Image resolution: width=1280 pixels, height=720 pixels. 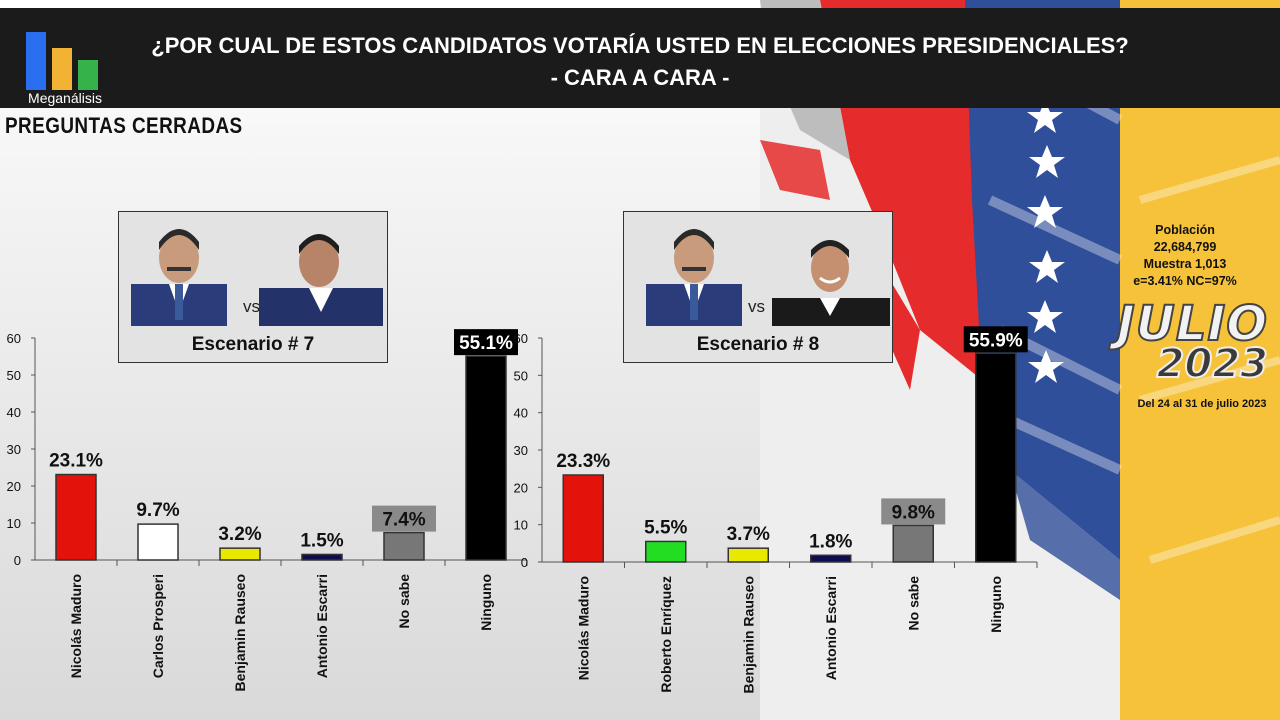 I want to click on data-label: 23.3%, so click(x=583, y=461).